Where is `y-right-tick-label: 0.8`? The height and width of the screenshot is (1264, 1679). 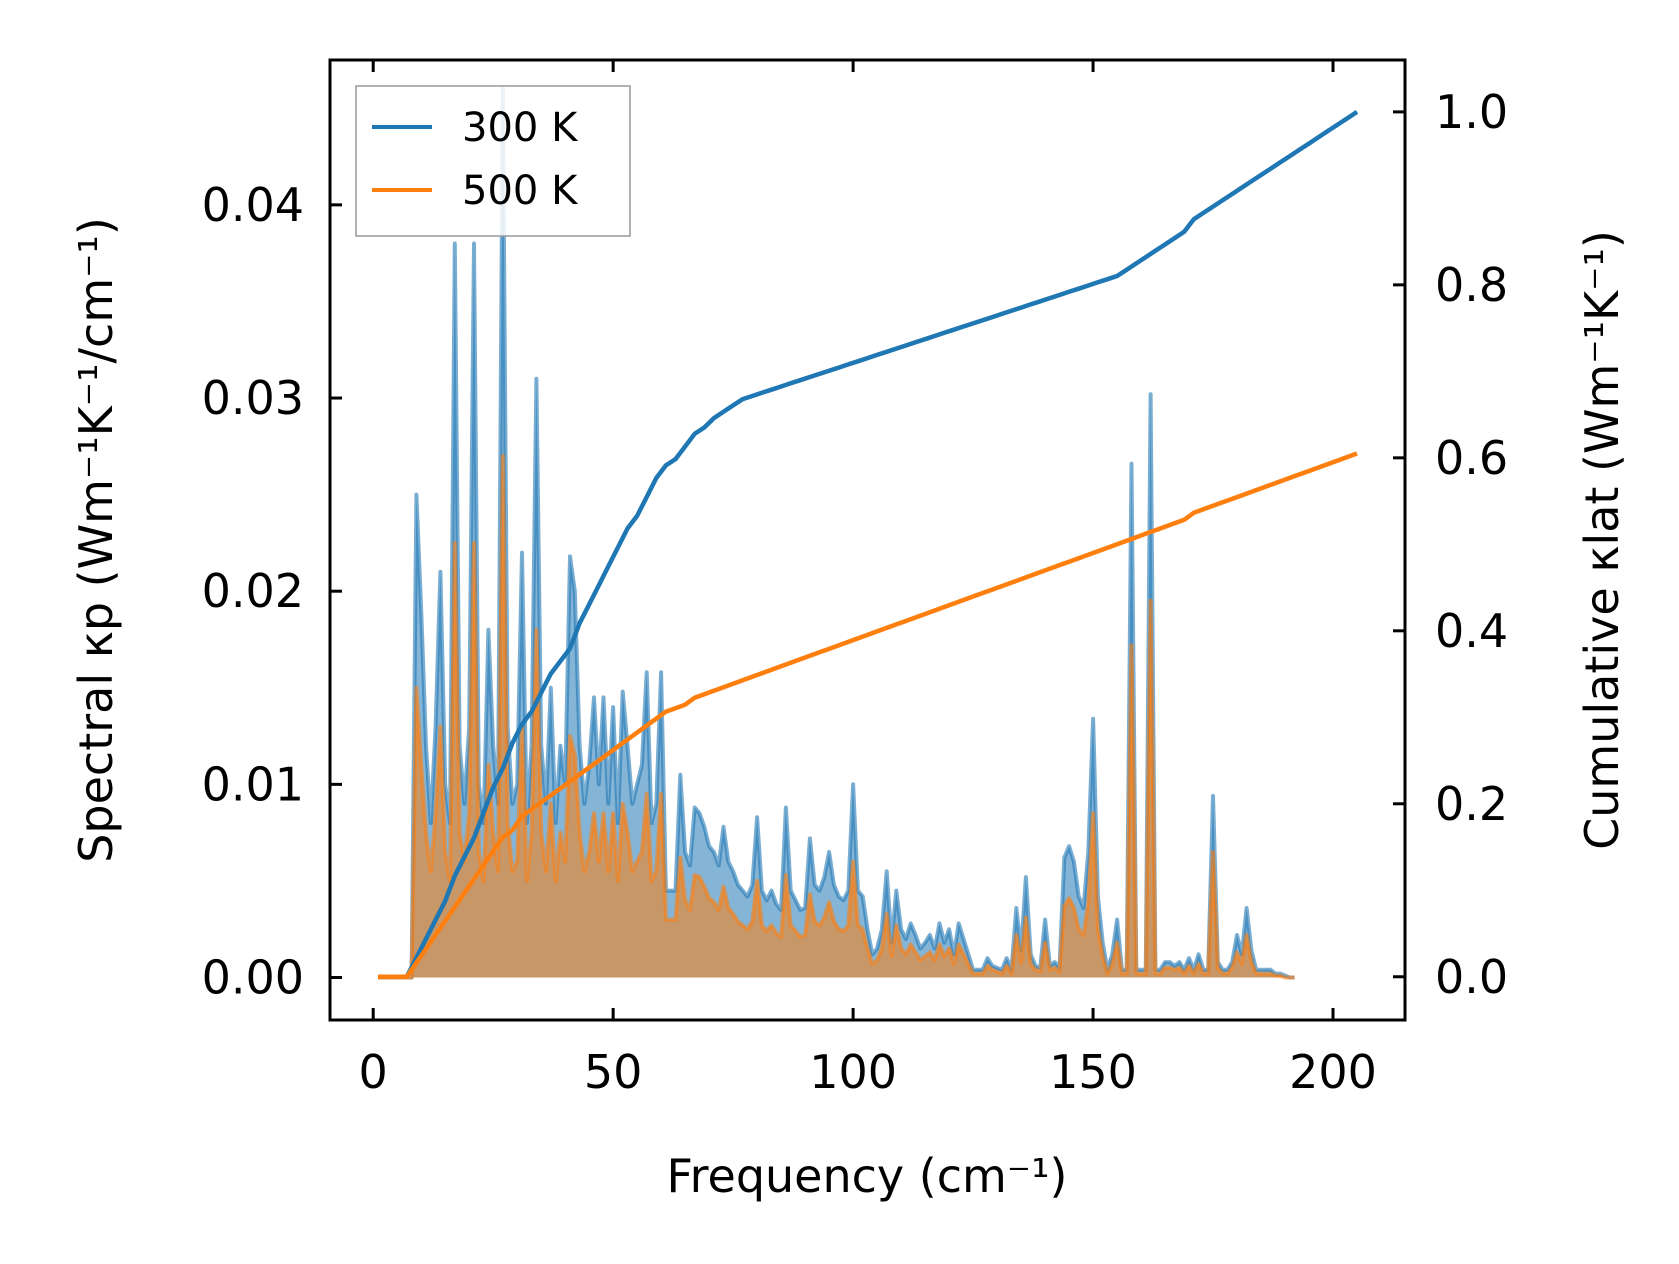 y-right-tick-label: 0.8 is located at coordinates (1471, 285).